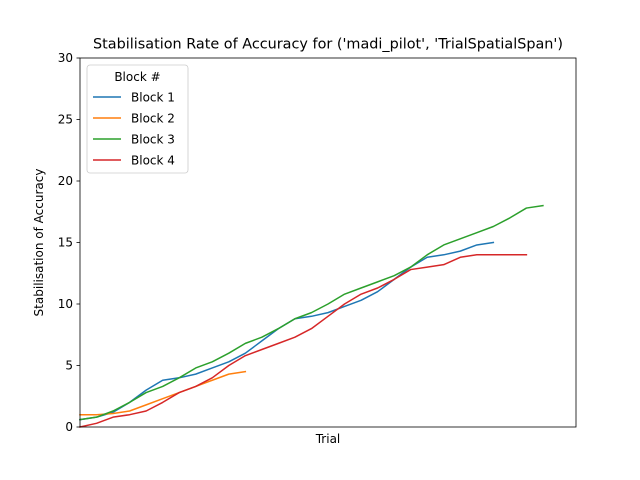 The width and height of the screenshot is (640, 480). What do you see at coordinates (65, 58) in the screenshot?
I see `y-tick-label: 30` at bounding box center [65, 58].